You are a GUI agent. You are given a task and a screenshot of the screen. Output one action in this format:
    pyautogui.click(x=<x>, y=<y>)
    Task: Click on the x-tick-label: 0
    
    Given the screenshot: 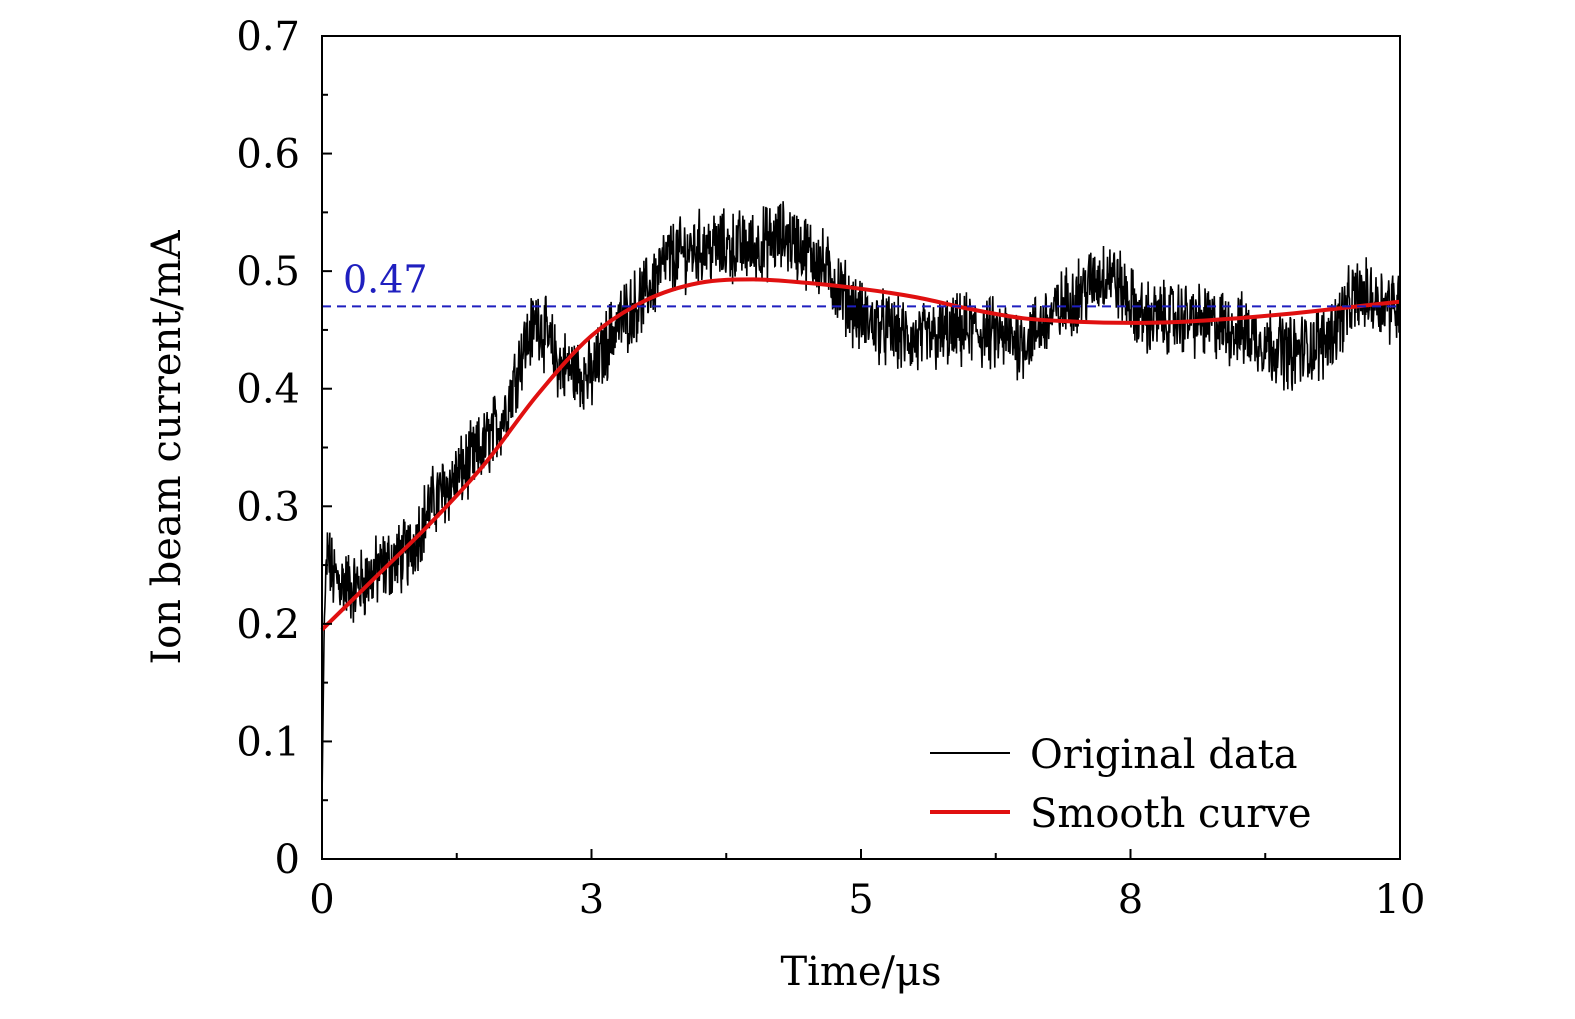 What is the action you would take?
    pyautogui.click(x=321, y=900)
    